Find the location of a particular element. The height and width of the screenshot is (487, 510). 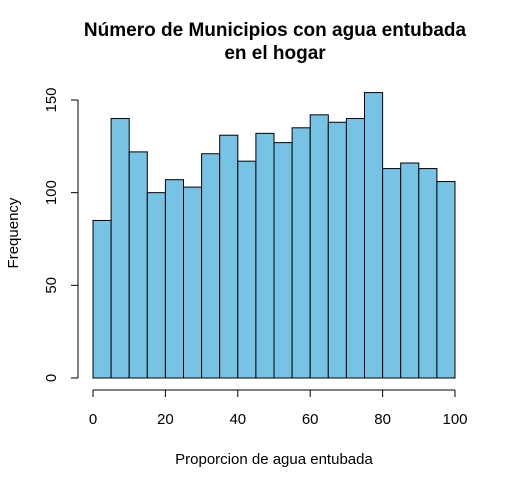

x-tick-label: 60 is located at coordinates (310, 419).